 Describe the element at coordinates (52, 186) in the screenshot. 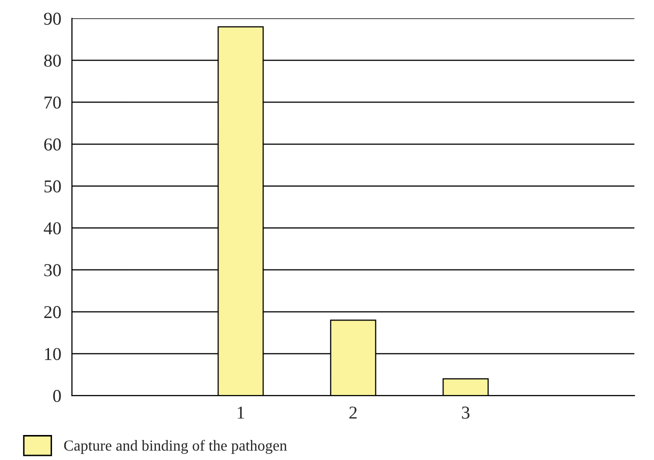

I see `y-tick-label: 50` at that location.